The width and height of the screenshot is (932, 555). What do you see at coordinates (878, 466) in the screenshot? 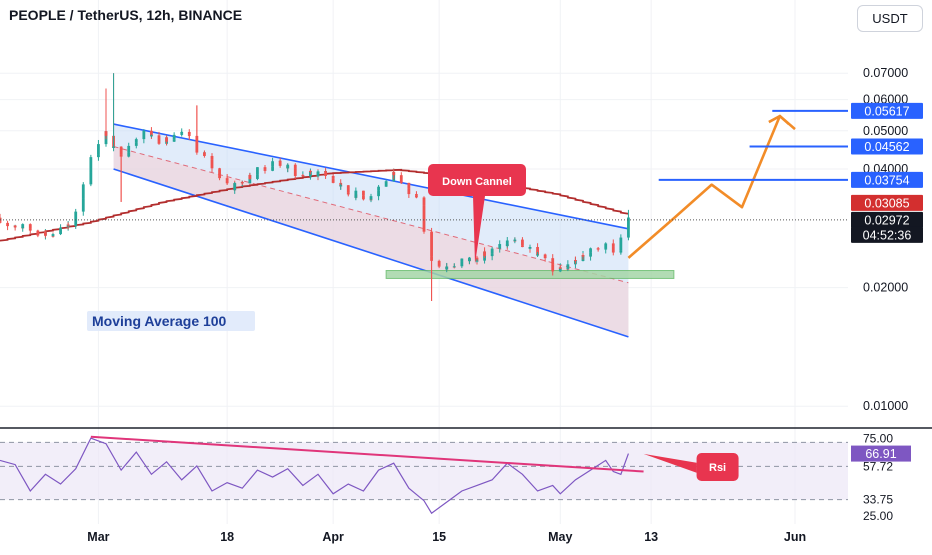
I see `rsi-tick-label: 57.72` at bounding box center [878, 466].